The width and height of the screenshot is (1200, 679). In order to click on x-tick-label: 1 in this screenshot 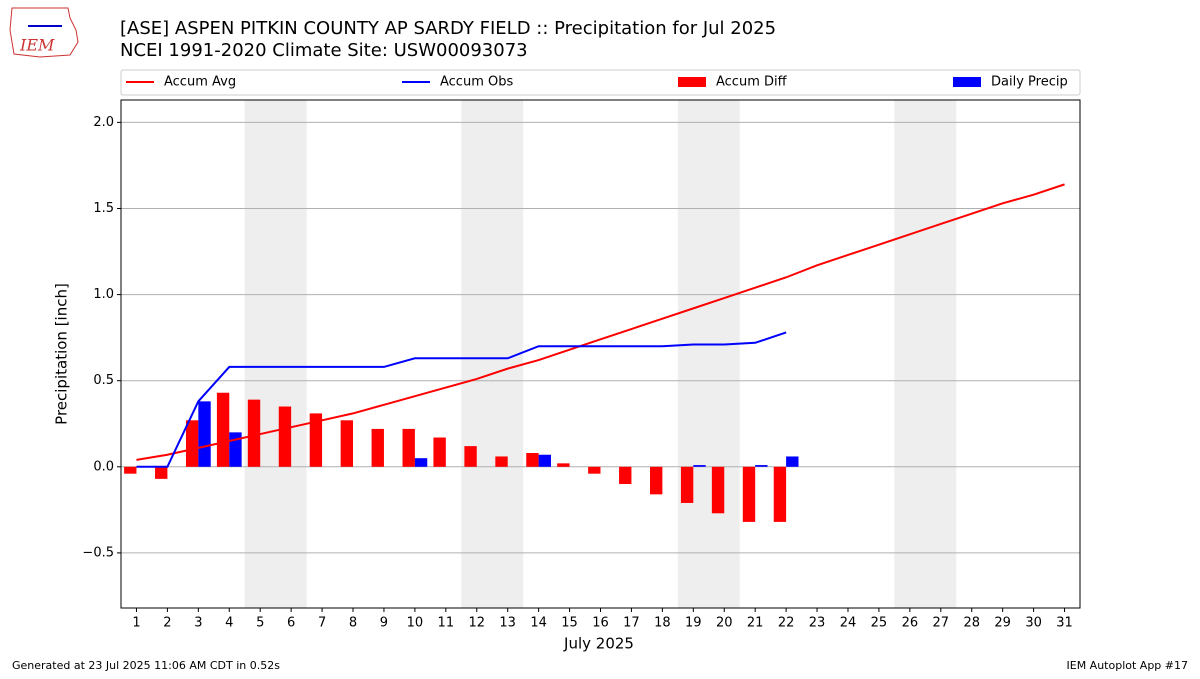, I will do `click(136, 623)`.